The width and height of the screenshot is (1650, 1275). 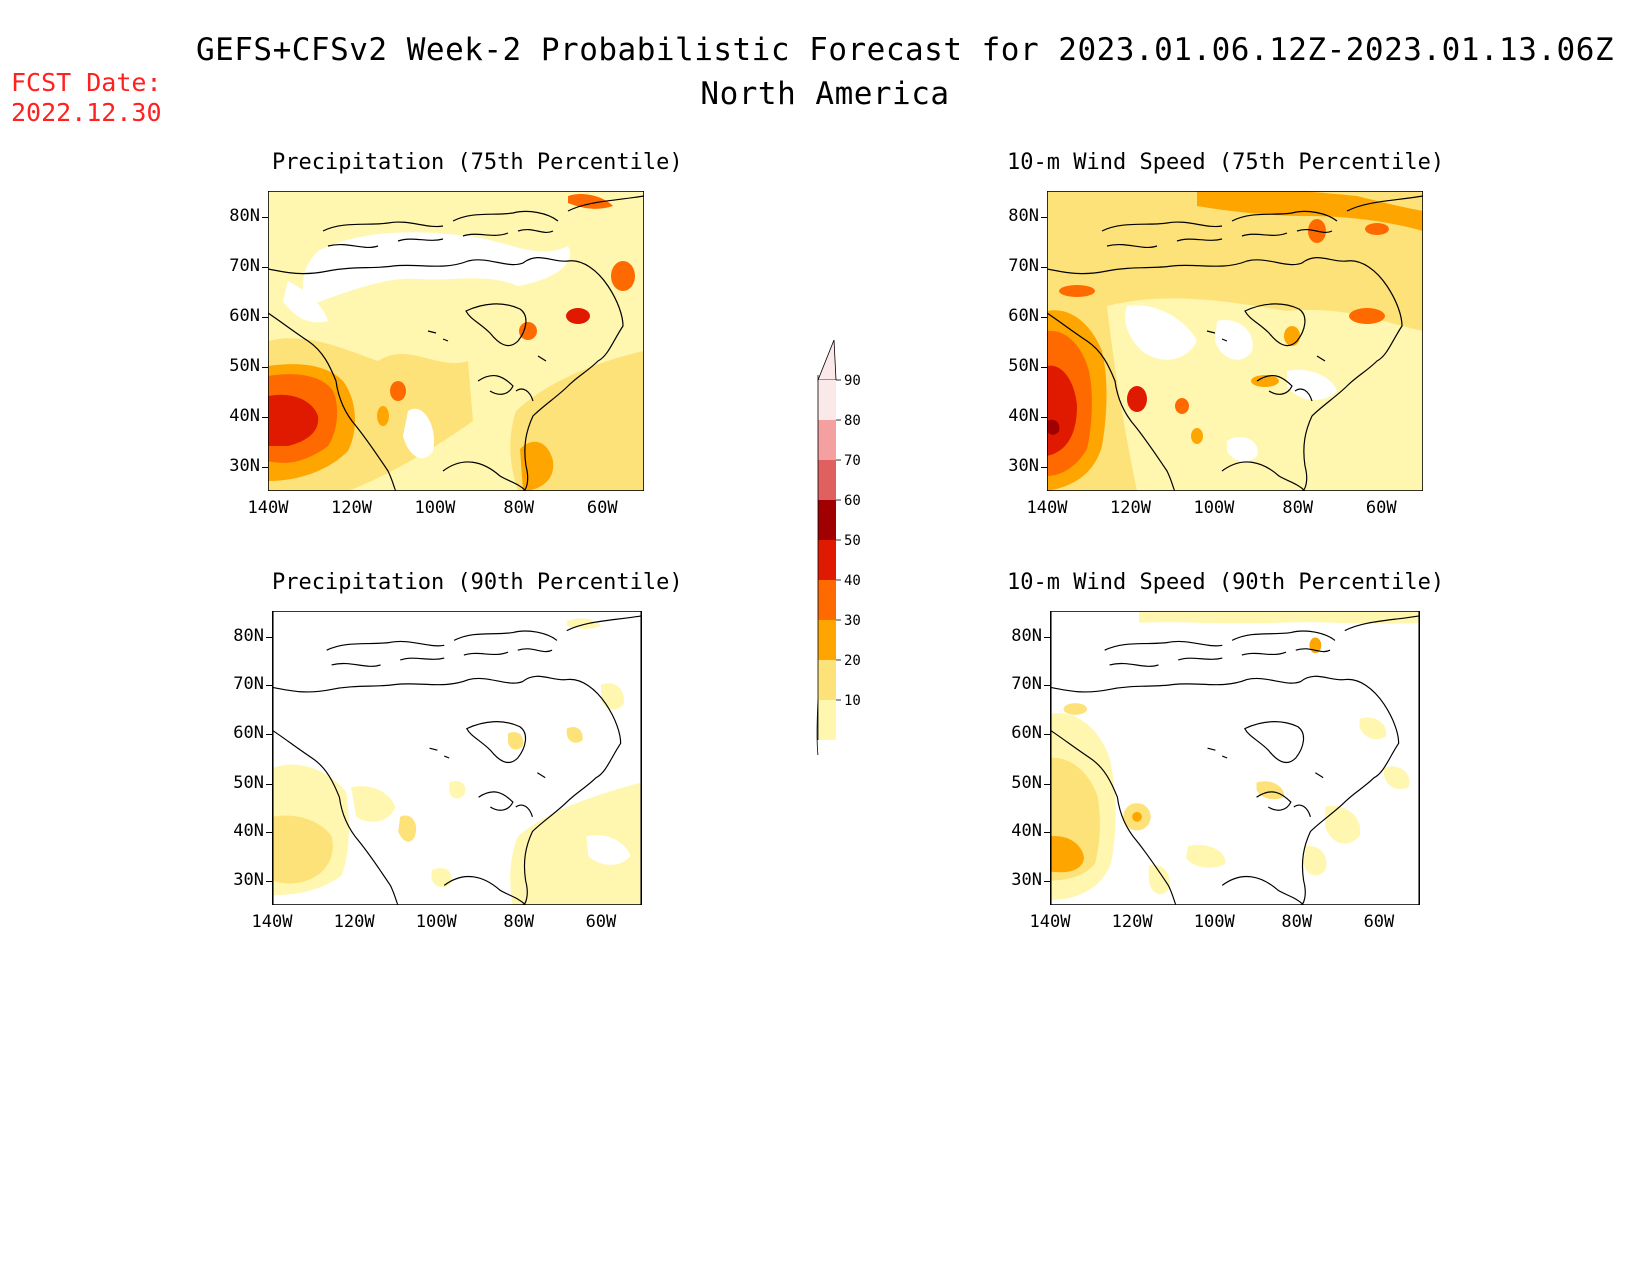 I want to click on colorbar-label: 80, so click(x=852, y=421).